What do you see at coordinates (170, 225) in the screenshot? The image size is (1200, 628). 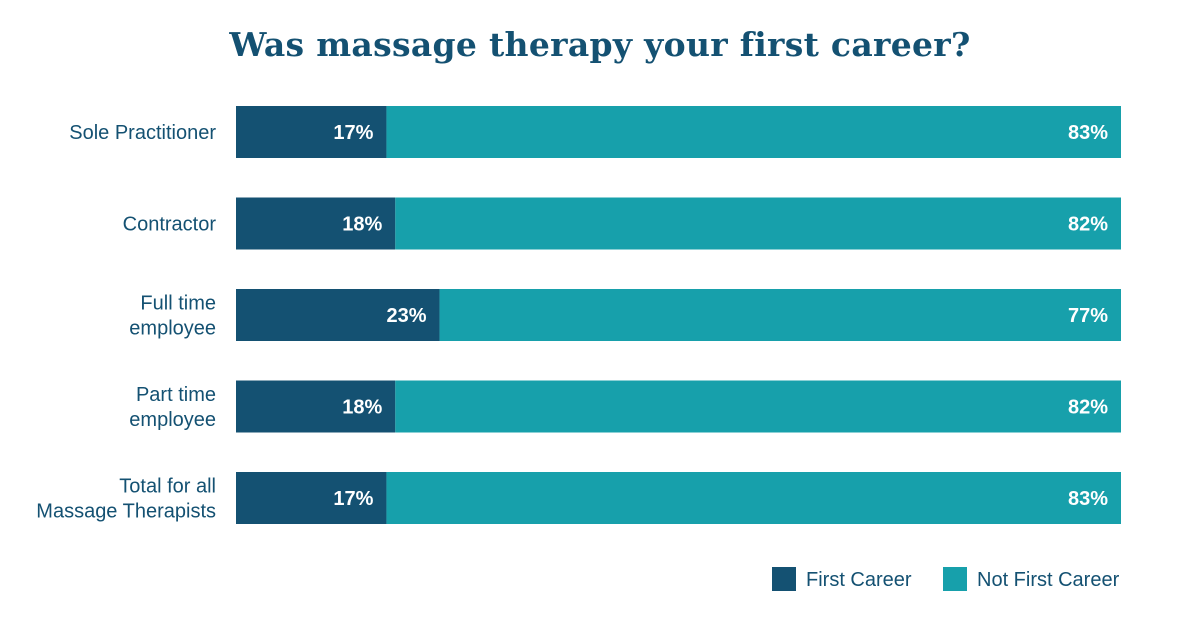 I see `category-label: Contractor` at bounding box center [170, 225].